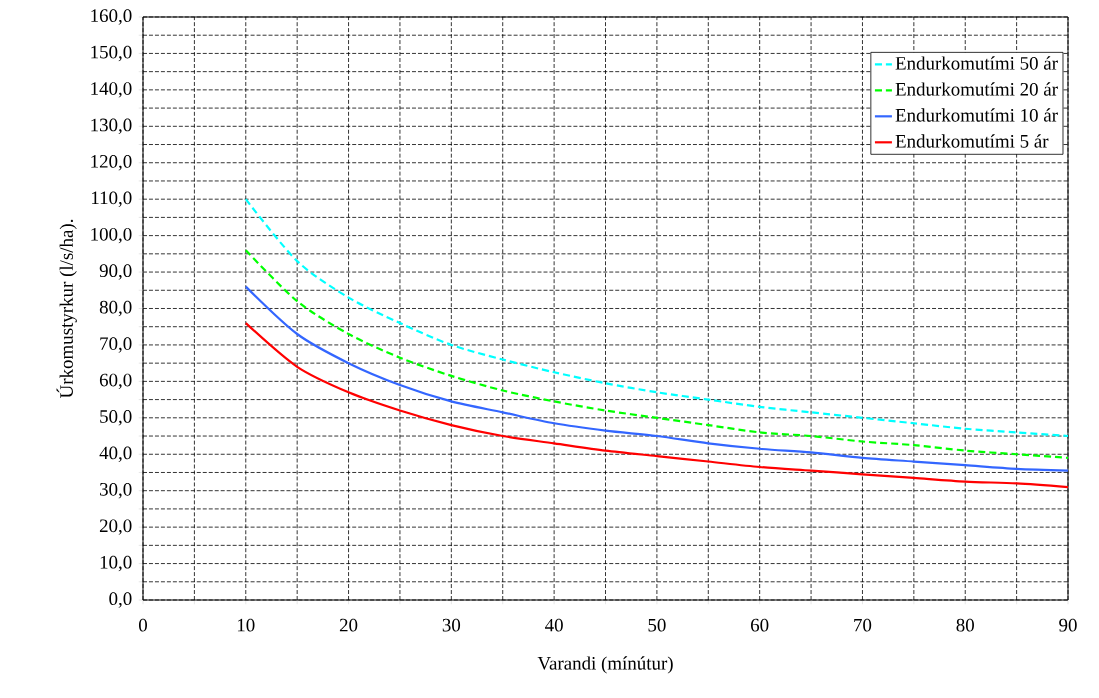  Describe the element at coordinates (115, 308) in the screenshot. I see `y-tick-label: 80,0` at that location.